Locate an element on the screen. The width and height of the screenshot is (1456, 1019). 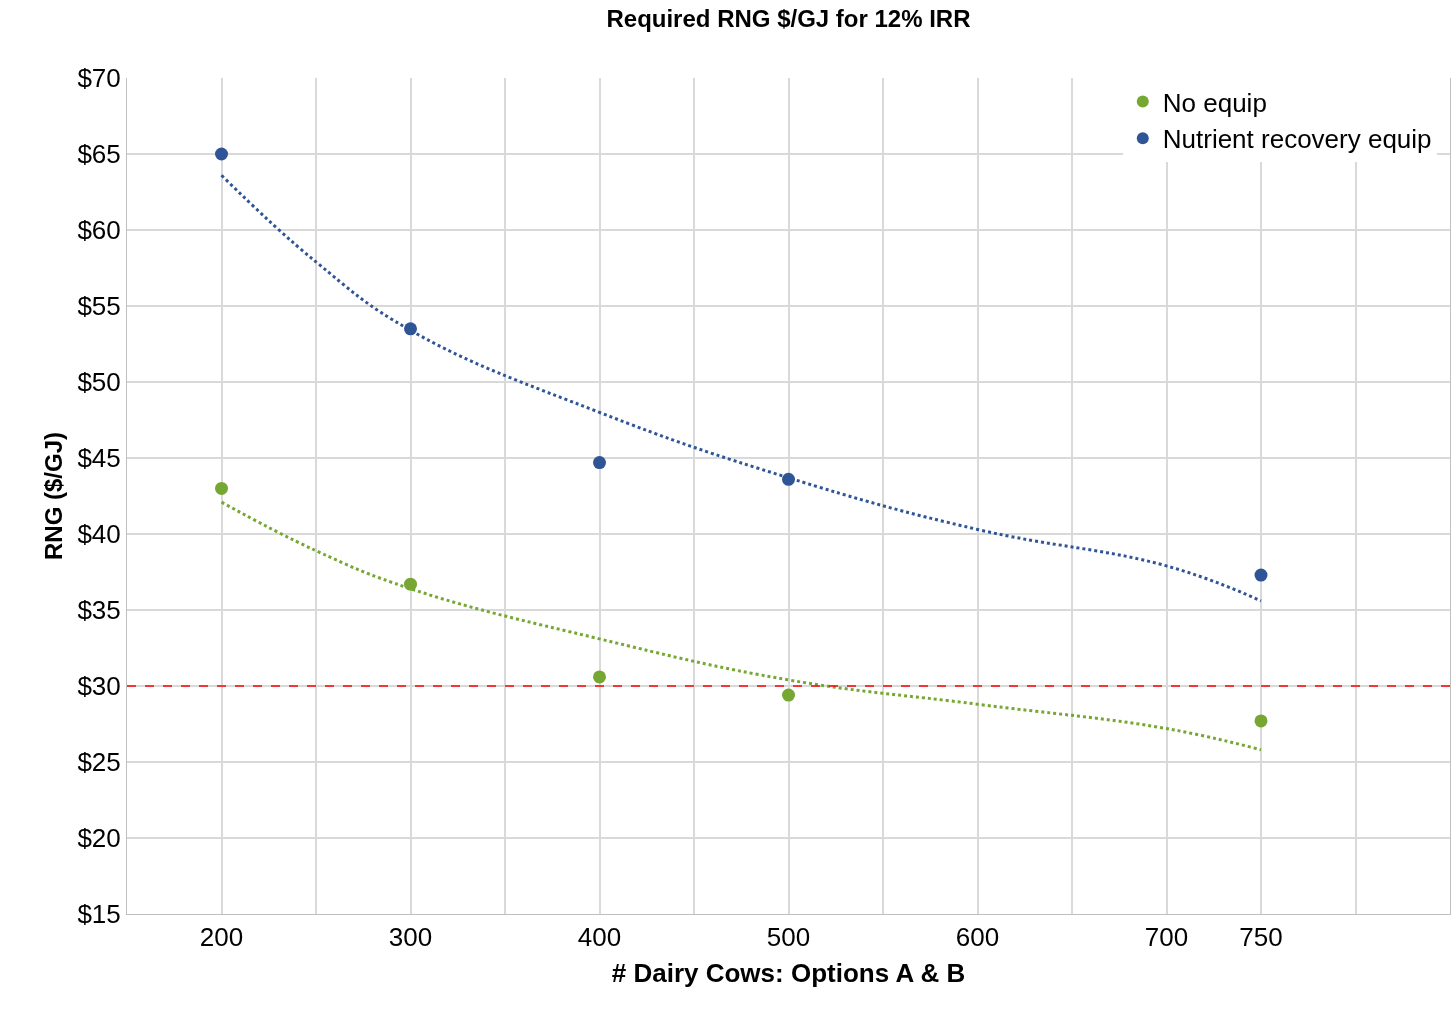
y-tick-label: $20 is located at coordinates (99, 838).